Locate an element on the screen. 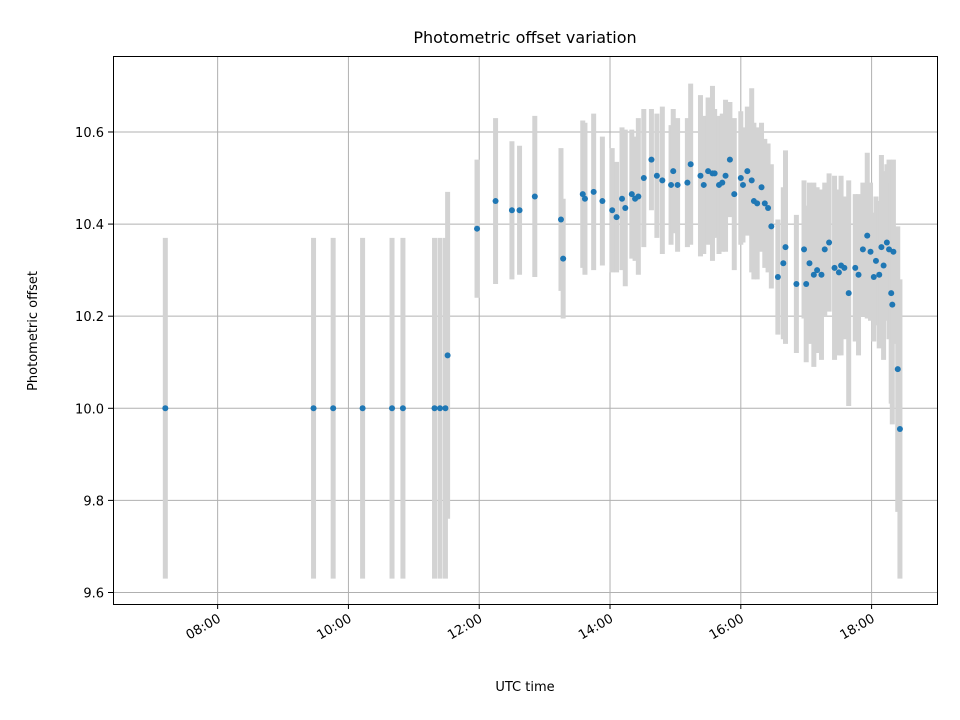  y-axis-label: Photometric offset is located at coordinates (33, 331).